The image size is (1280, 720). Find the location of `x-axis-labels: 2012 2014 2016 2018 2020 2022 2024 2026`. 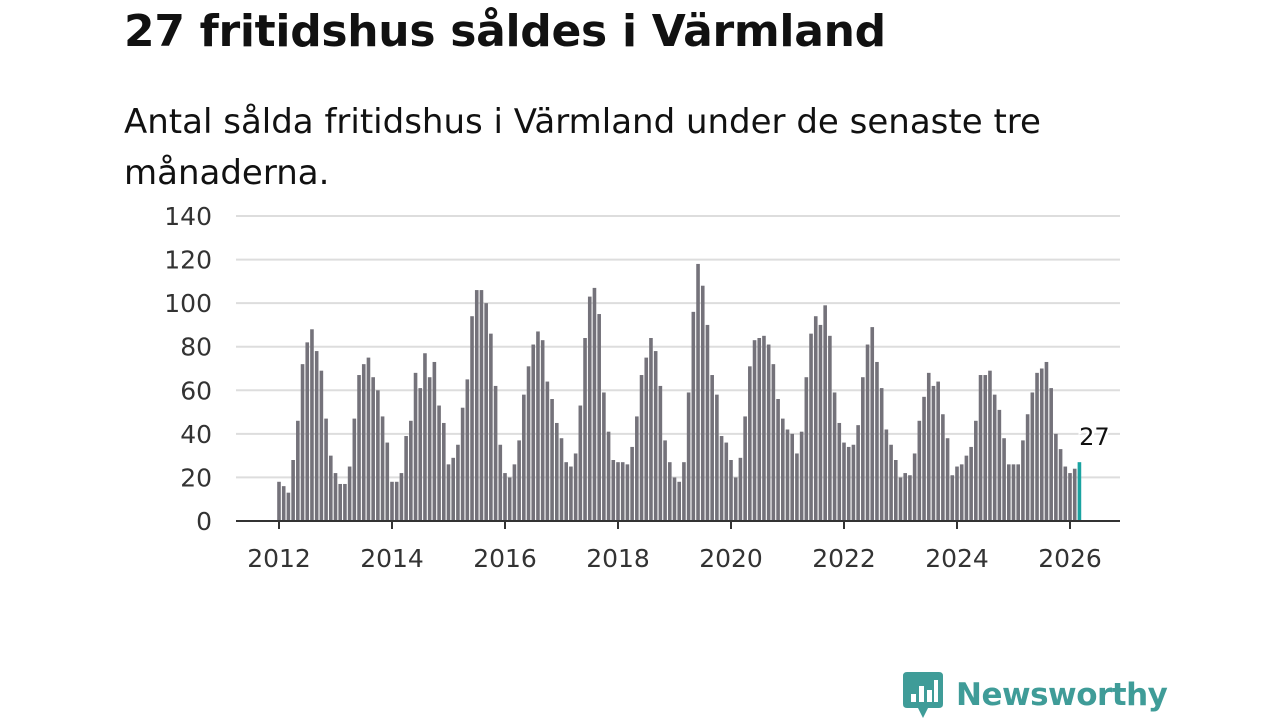

x-axis-labels: 2012 2014 2016 2018 2020 2022 2024 2026 is located at coordinates (674, 547).